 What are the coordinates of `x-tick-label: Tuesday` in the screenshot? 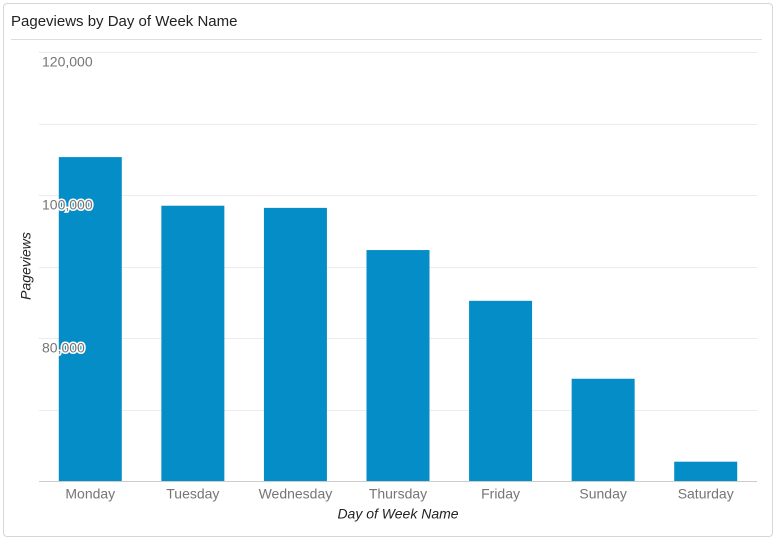 It's located at (192, 494).